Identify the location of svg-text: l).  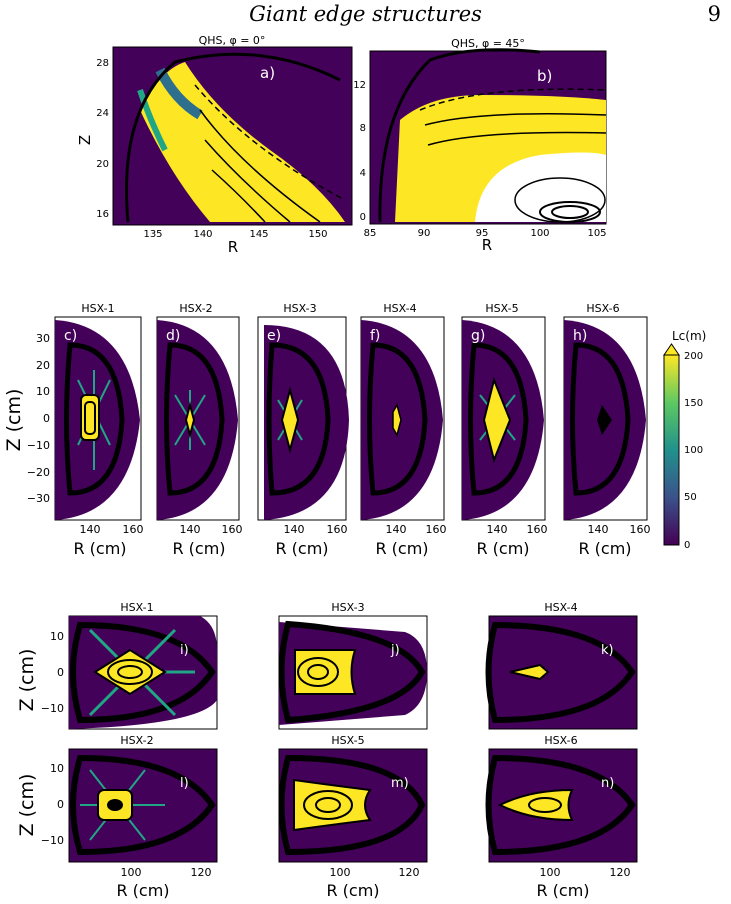
(184, 783).